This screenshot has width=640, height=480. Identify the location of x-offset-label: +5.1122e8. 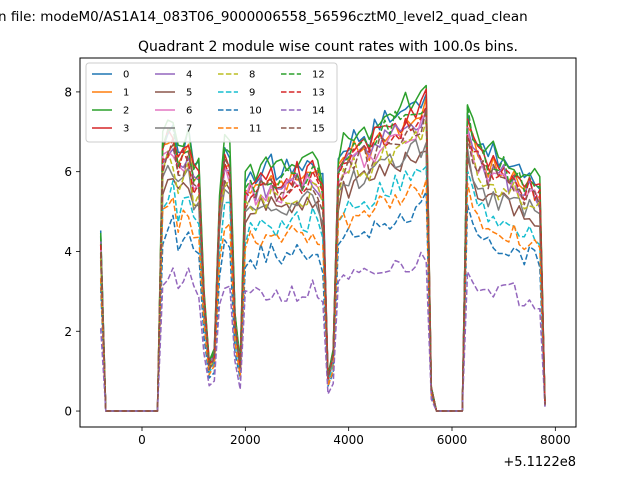
(539, 462).